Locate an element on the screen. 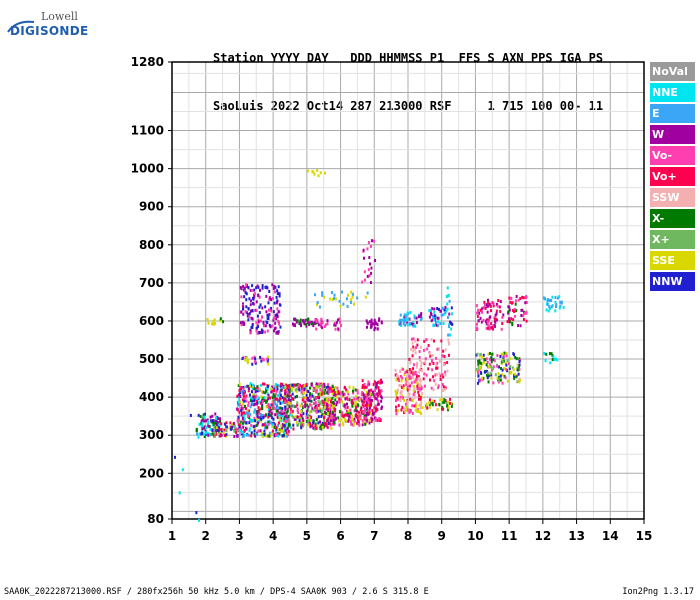 This screenshot has width=700, height=600. y-tick-label: 400 is located at coordinates (151, 397).